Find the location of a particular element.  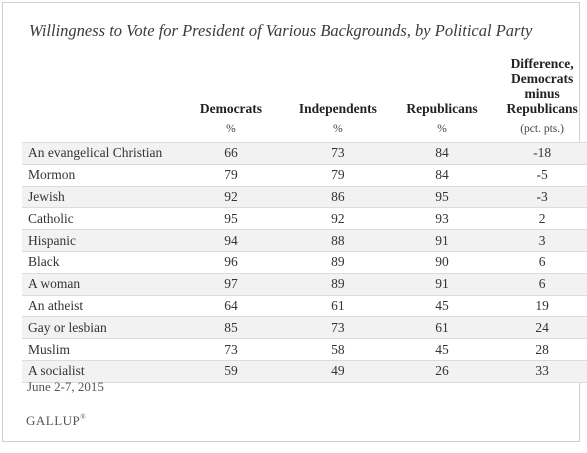

cell-republicans: 61 is located at coordinates (442, 328).